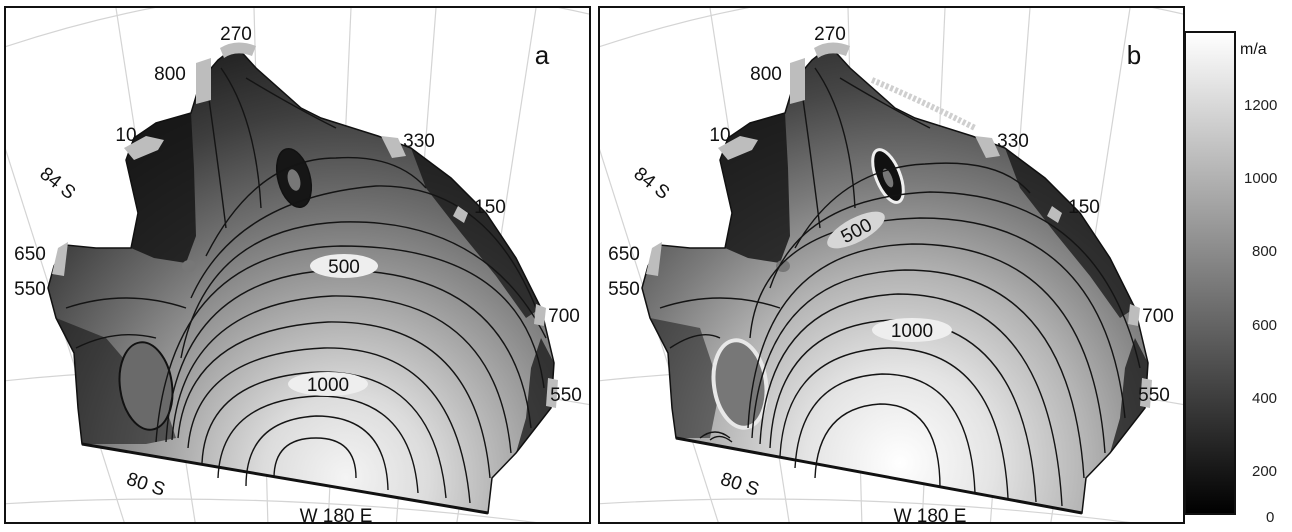 This screenshot has width=1292, height=532. What do you see at coordinates (1264, 325) in the screenshot?
I see `colorbar-tick: 600` at bounding box center [1264, 325].